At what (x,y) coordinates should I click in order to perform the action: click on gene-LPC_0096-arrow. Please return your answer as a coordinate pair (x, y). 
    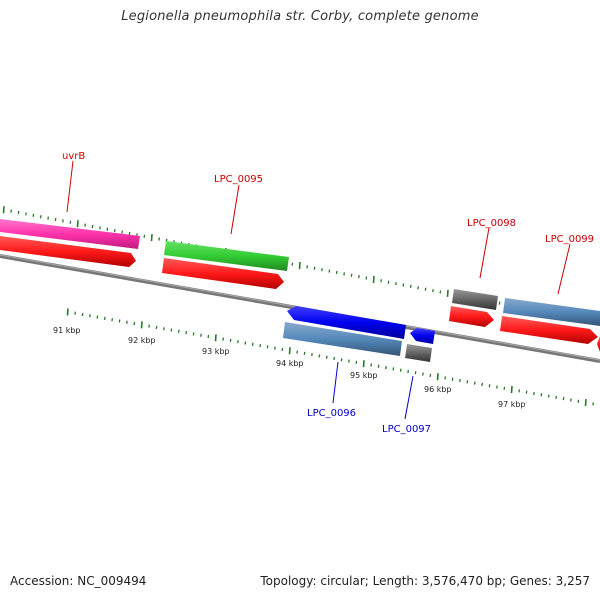
    Looking at the image, I should click on (346, 322).